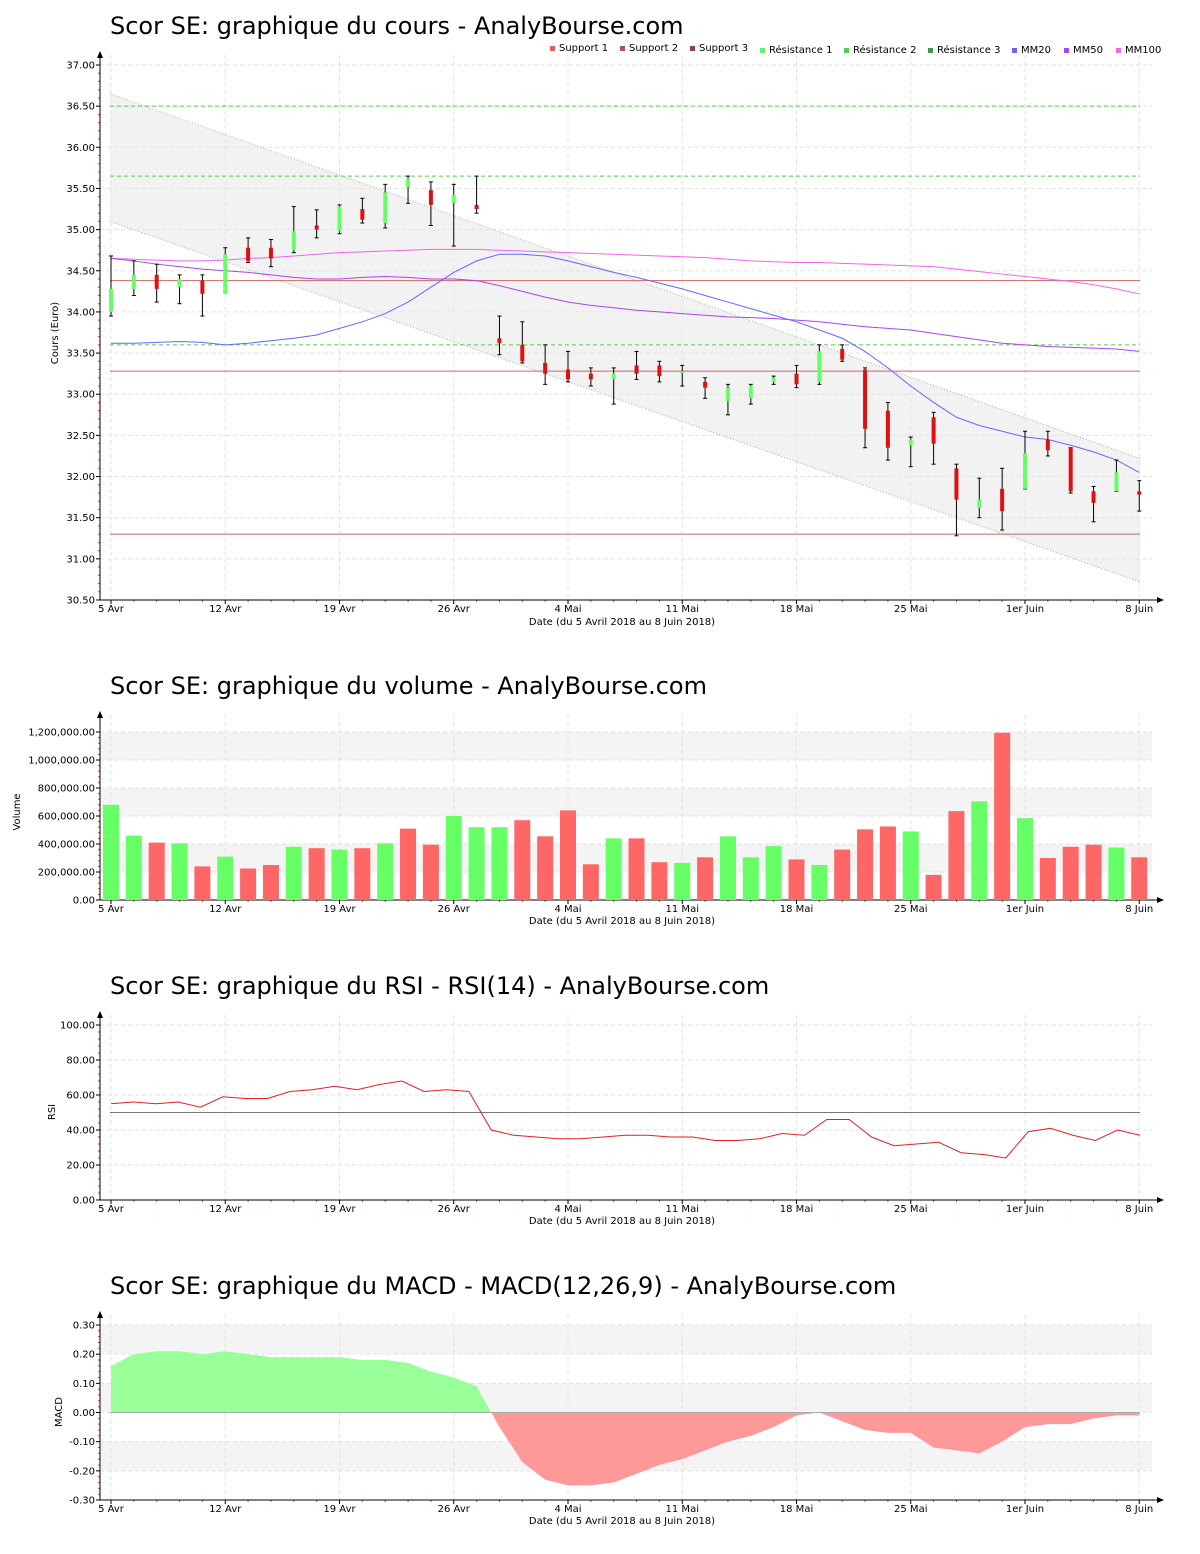  I want to click on y-tick-label: 0.30, so click(84, 1326).